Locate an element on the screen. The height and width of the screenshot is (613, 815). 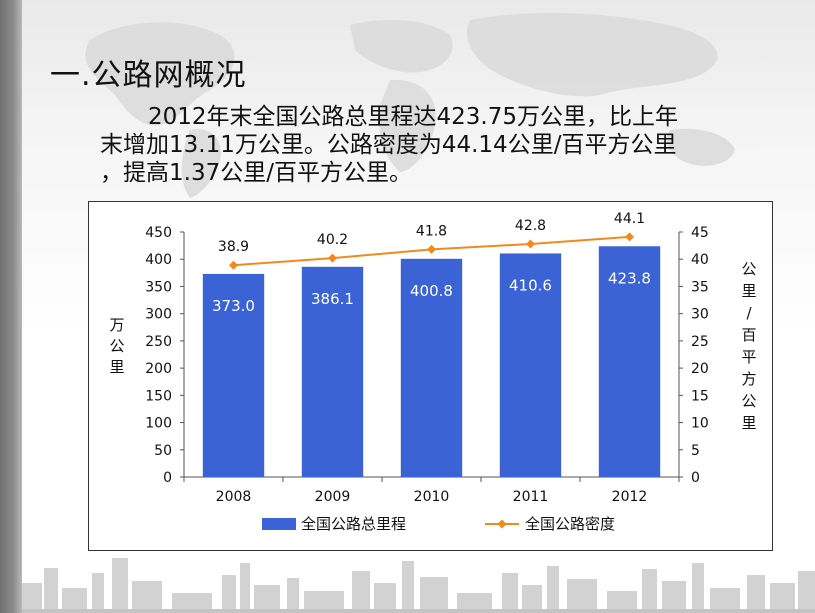
x-tick-label: 2012 is located at coordinates (630, 497).